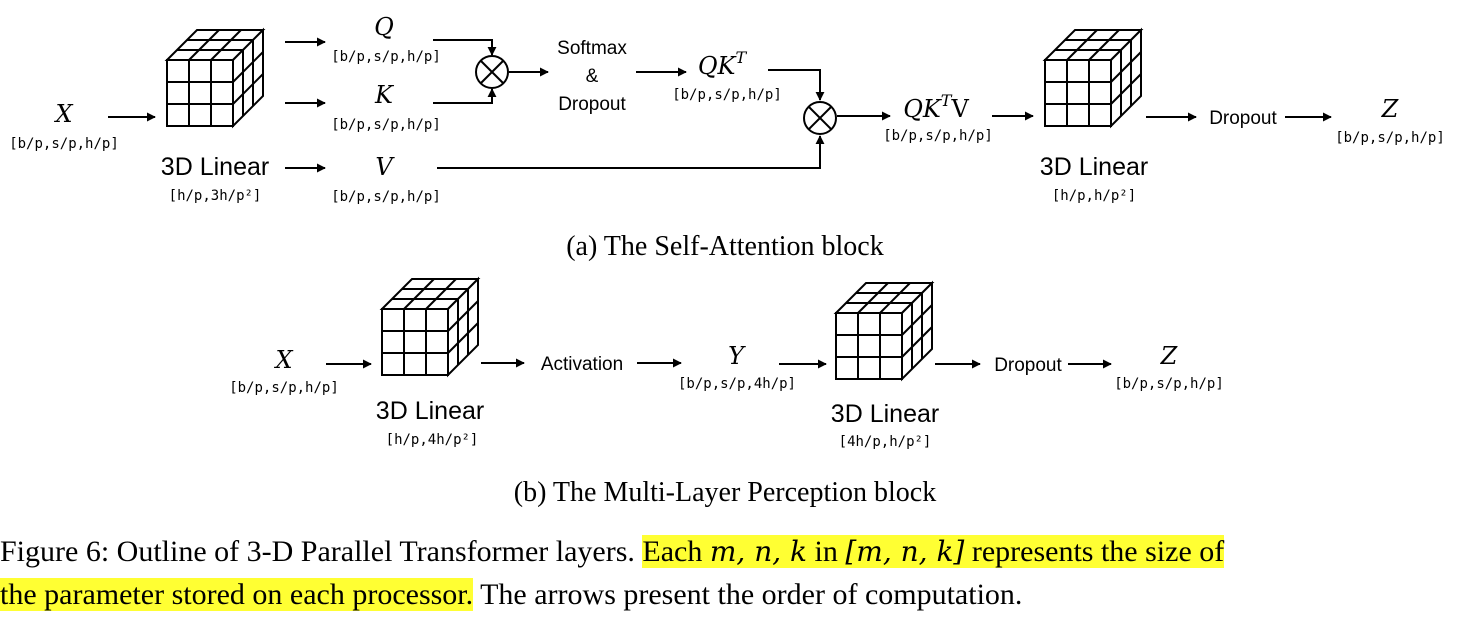  I want to click on mlp-input-dims: [b/p,s/p,h/p], so click(284, 388).